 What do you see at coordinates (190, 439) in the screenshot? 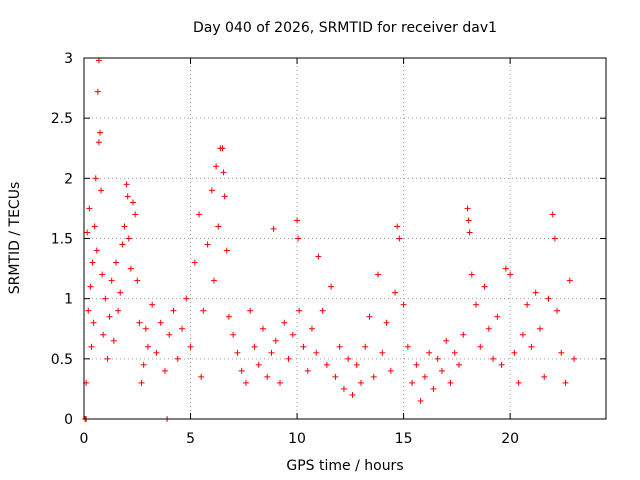
I see `x-tick-label: 5` at bounding box center [190, 439].